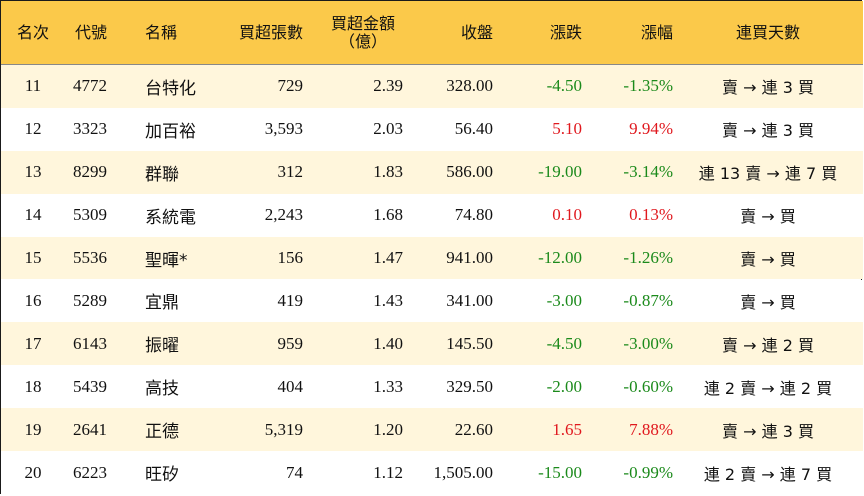 The width and height of the screenshot is (864, 496). What do you see at coordinates (768, 474) in the screenshot?
I see `consecutive-days-cell: 連 2 賣 → 連 7 買` at bounding box center [768, 474].